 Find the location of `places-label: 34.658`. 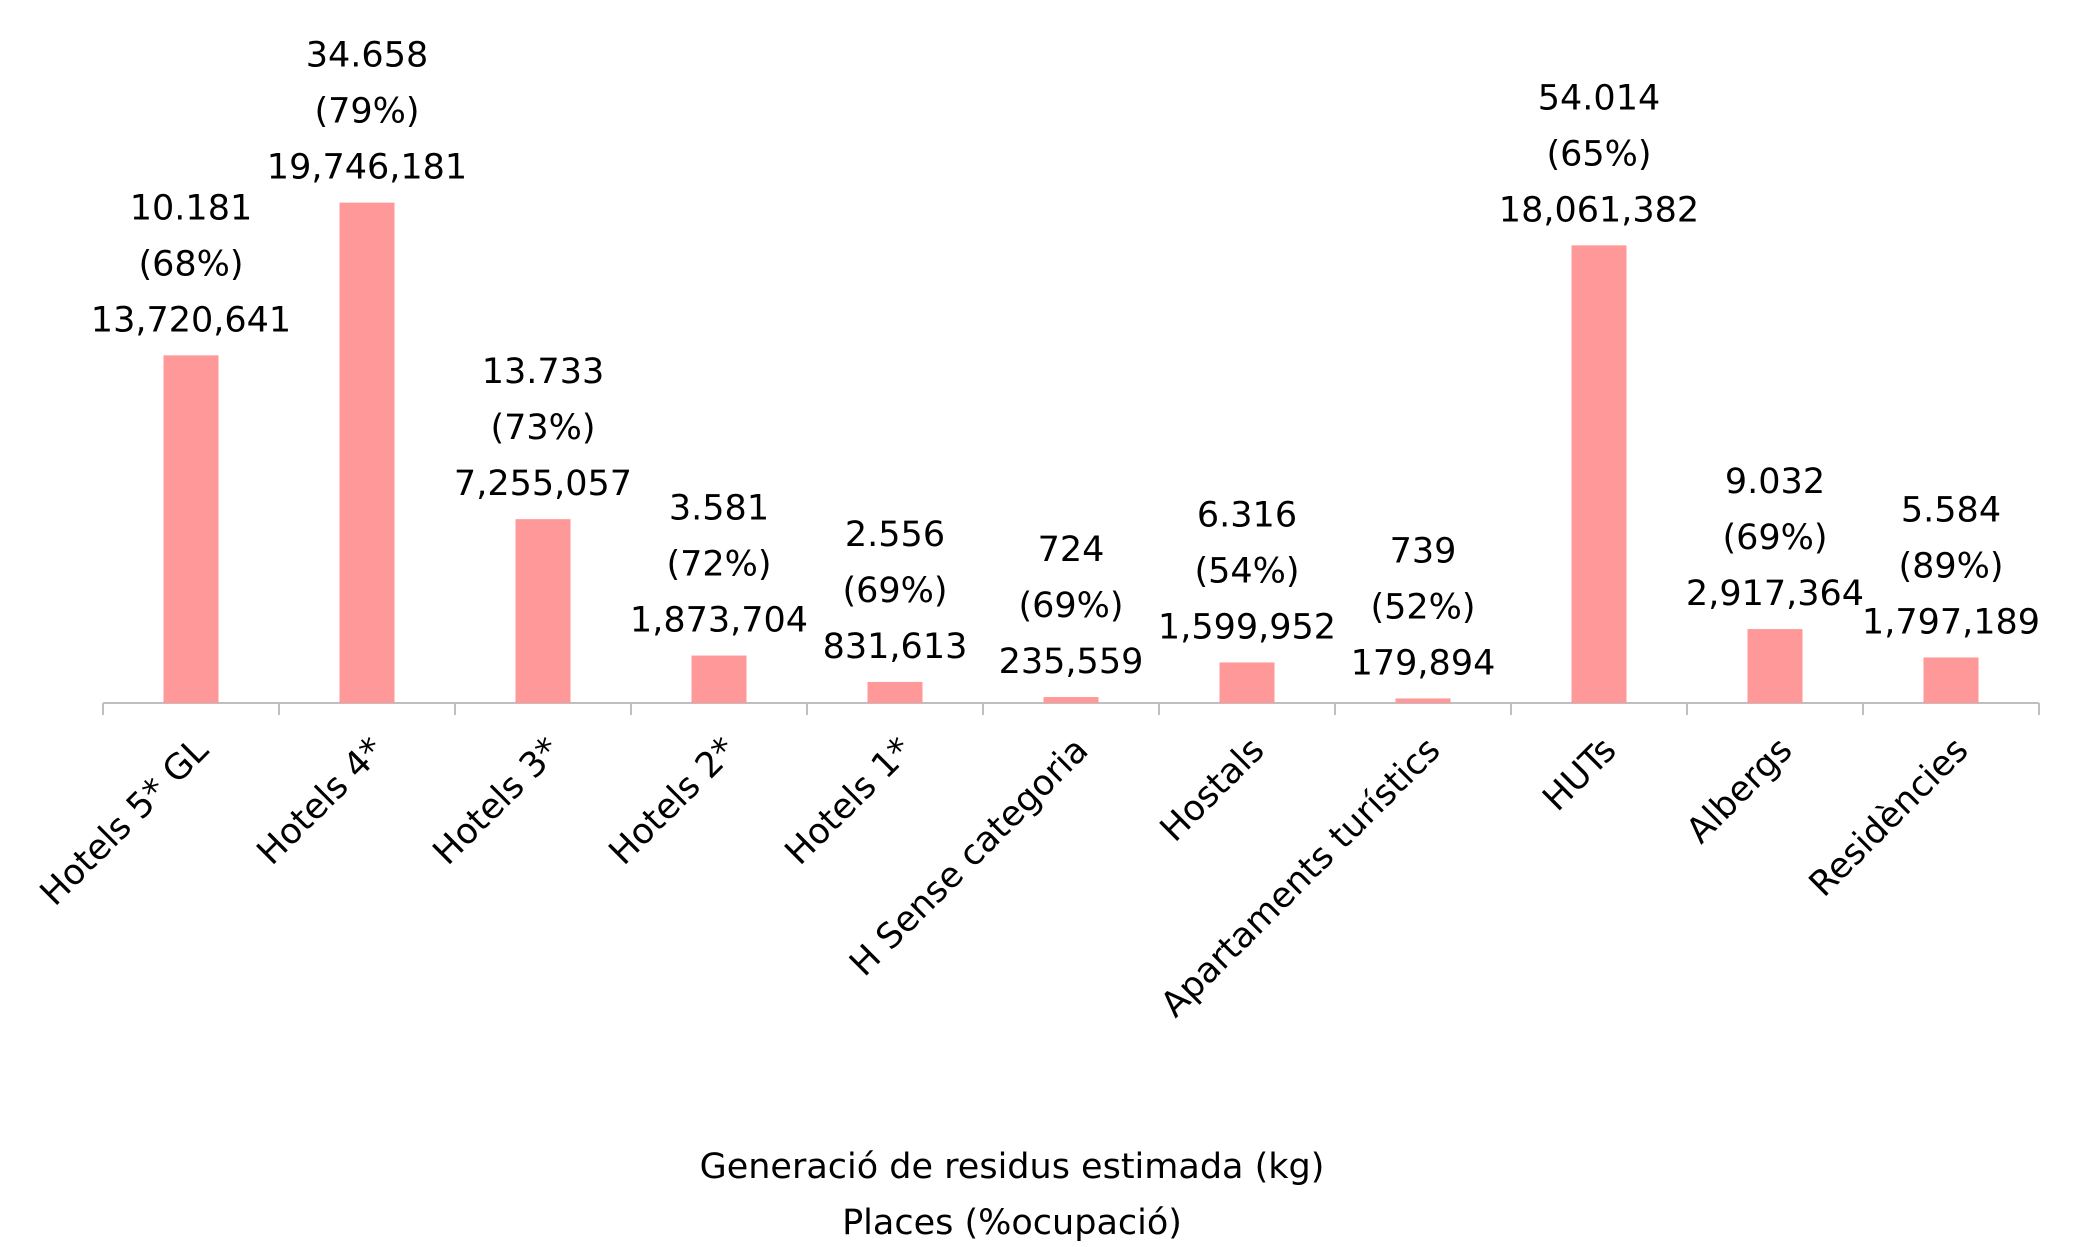

places-label: 34.658 is located at coordinates (367, 56).